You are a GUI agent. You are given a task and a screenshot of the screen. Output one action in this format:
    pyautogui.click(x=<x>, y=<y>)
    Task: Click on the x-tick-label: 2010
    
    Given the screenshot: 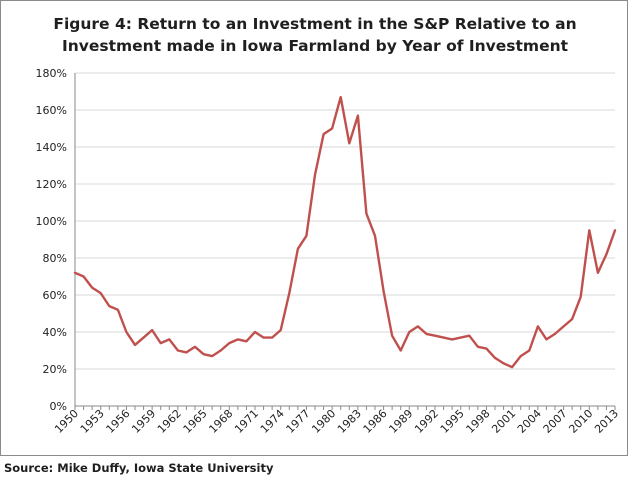 What is the action you would take?
    pyautogui.click(x=580, y=421)
    